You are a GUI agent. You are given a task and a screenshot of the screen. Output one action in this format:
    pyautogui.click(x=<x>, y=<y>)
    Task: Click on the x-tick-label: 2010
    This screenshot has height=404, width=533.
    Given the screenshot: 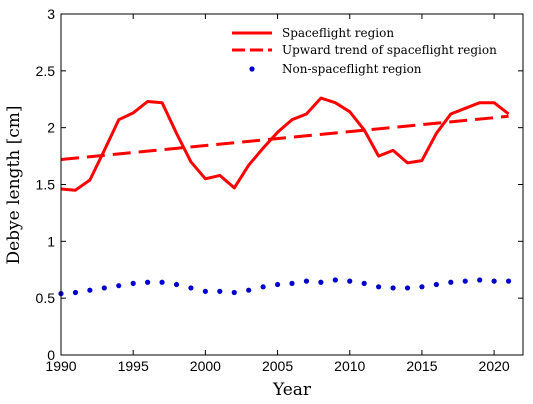 What is the action you would take?
    pyautogui.click(x=349, y=366)
    